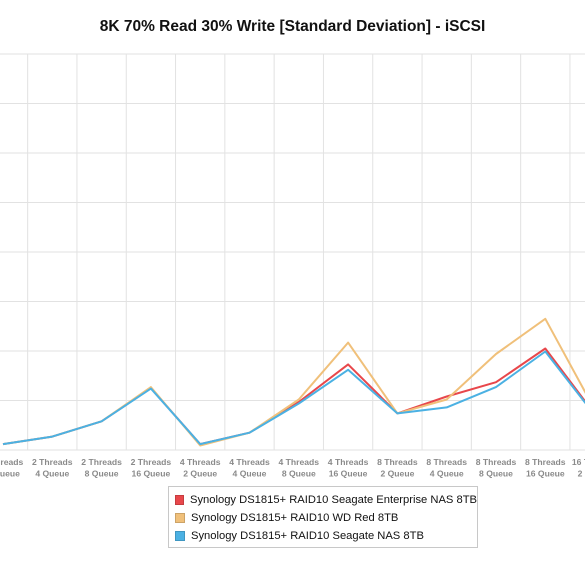 The width and height of the screenshot is (585, 582). What do you see at coordinates (397, 468) in the screenshot?
I see `x-tick-label: 8 Threads 2 Queue` at bounding box center [397, 468].